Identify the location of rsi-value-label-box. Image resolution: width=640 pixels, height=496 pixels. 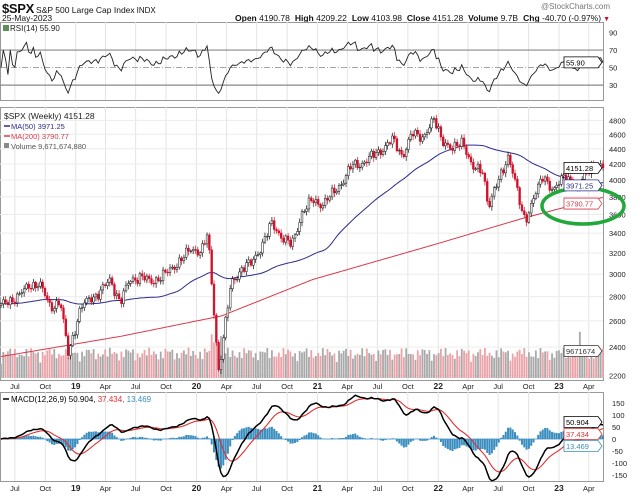
(583, 62).